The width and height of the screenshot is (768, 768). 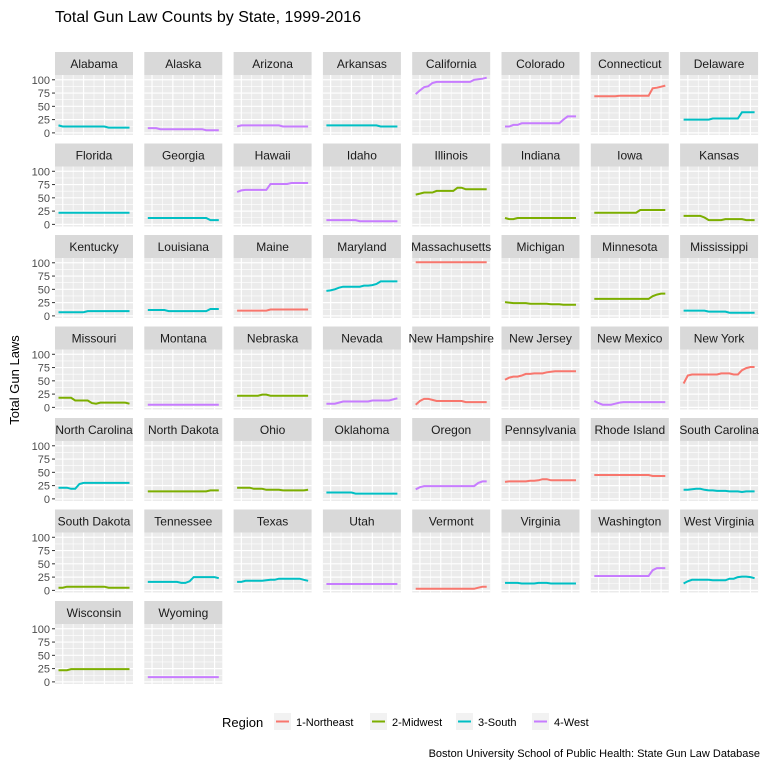 What do you see at coordinates (183, 129) in the screenshot?
I see `series-line-alaska` at bounding box center [183, 129].